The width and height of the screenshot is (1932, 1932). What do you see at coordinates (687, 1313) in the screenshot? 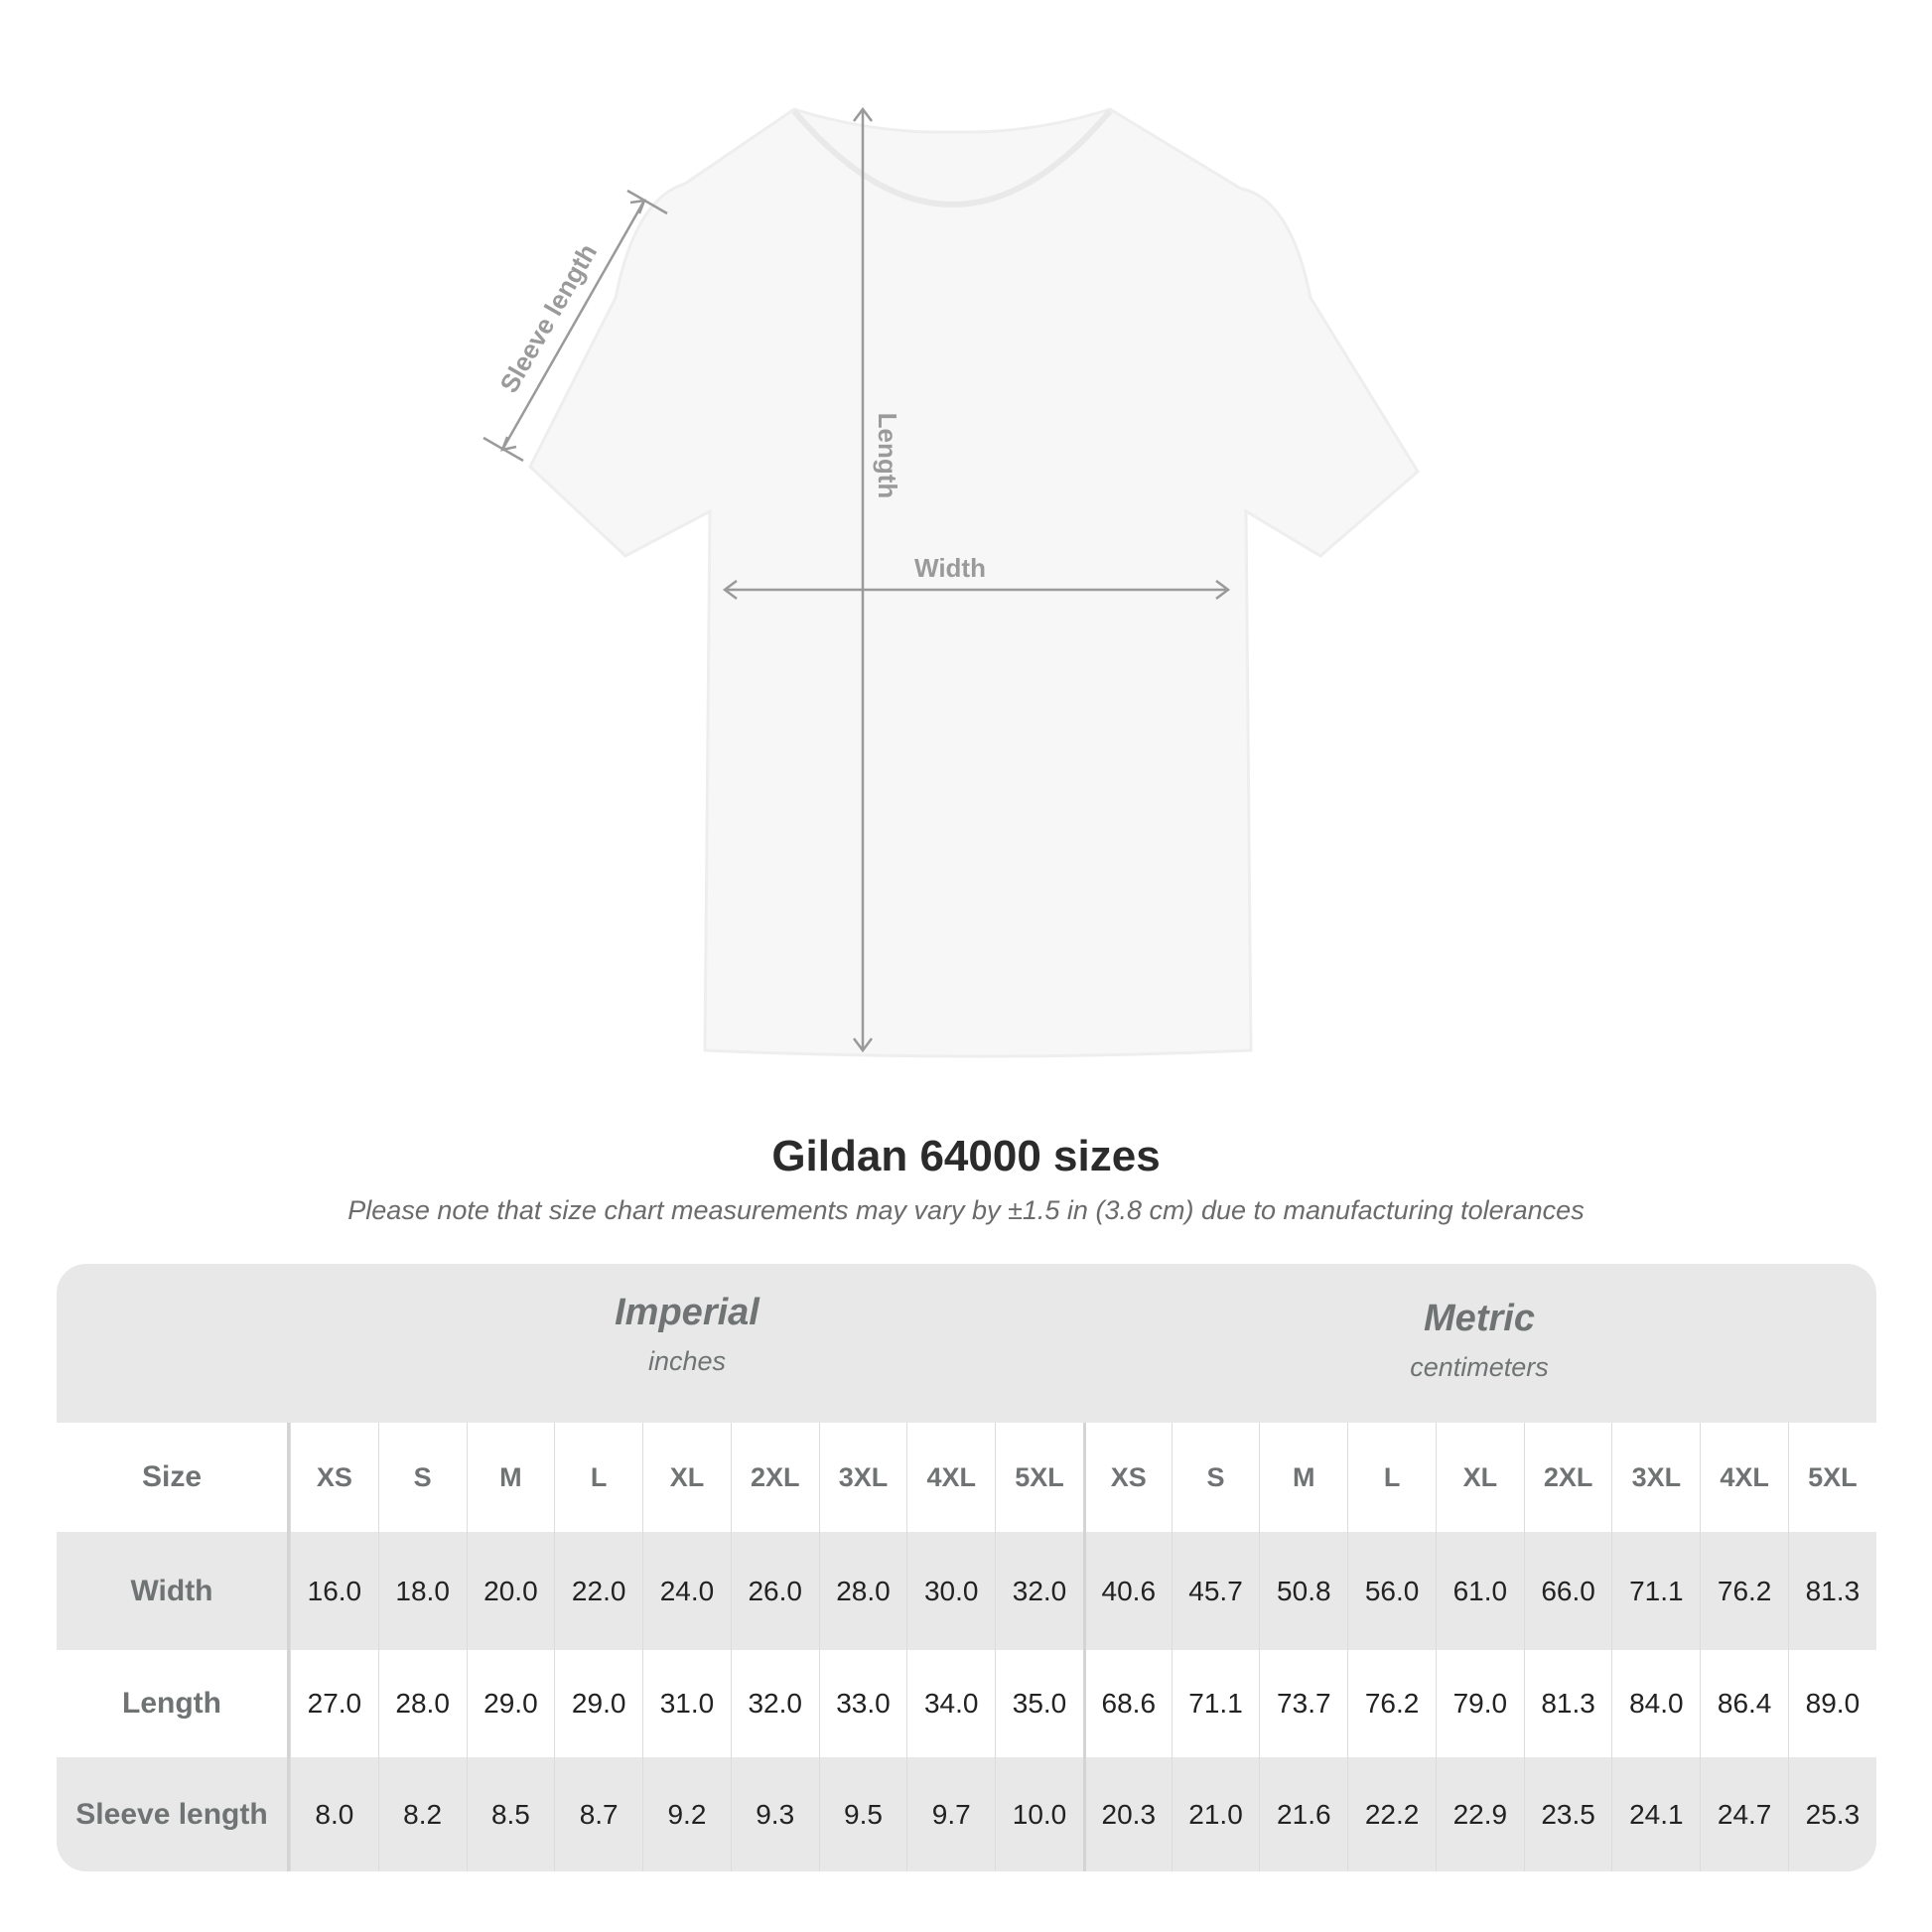
I see `imperial-title: Imperial` at bounding box center [687, 1313].